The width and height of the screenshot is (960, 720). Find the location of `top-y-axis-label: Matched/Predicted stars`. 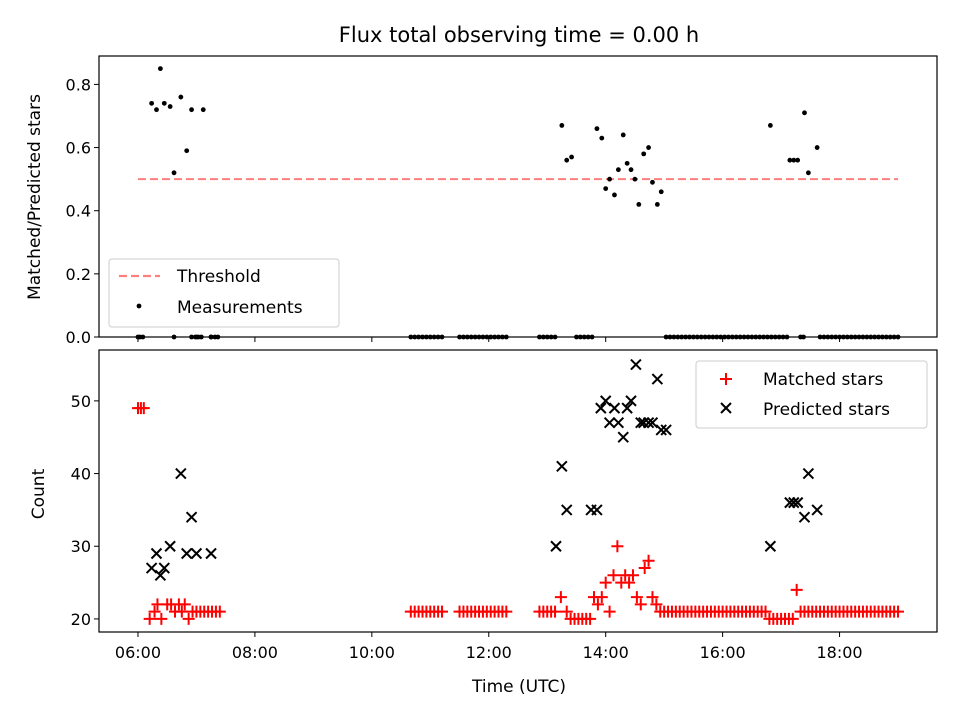

top-y-axis-label: Matched/Predicted stars is located at coordinates (35, 197).